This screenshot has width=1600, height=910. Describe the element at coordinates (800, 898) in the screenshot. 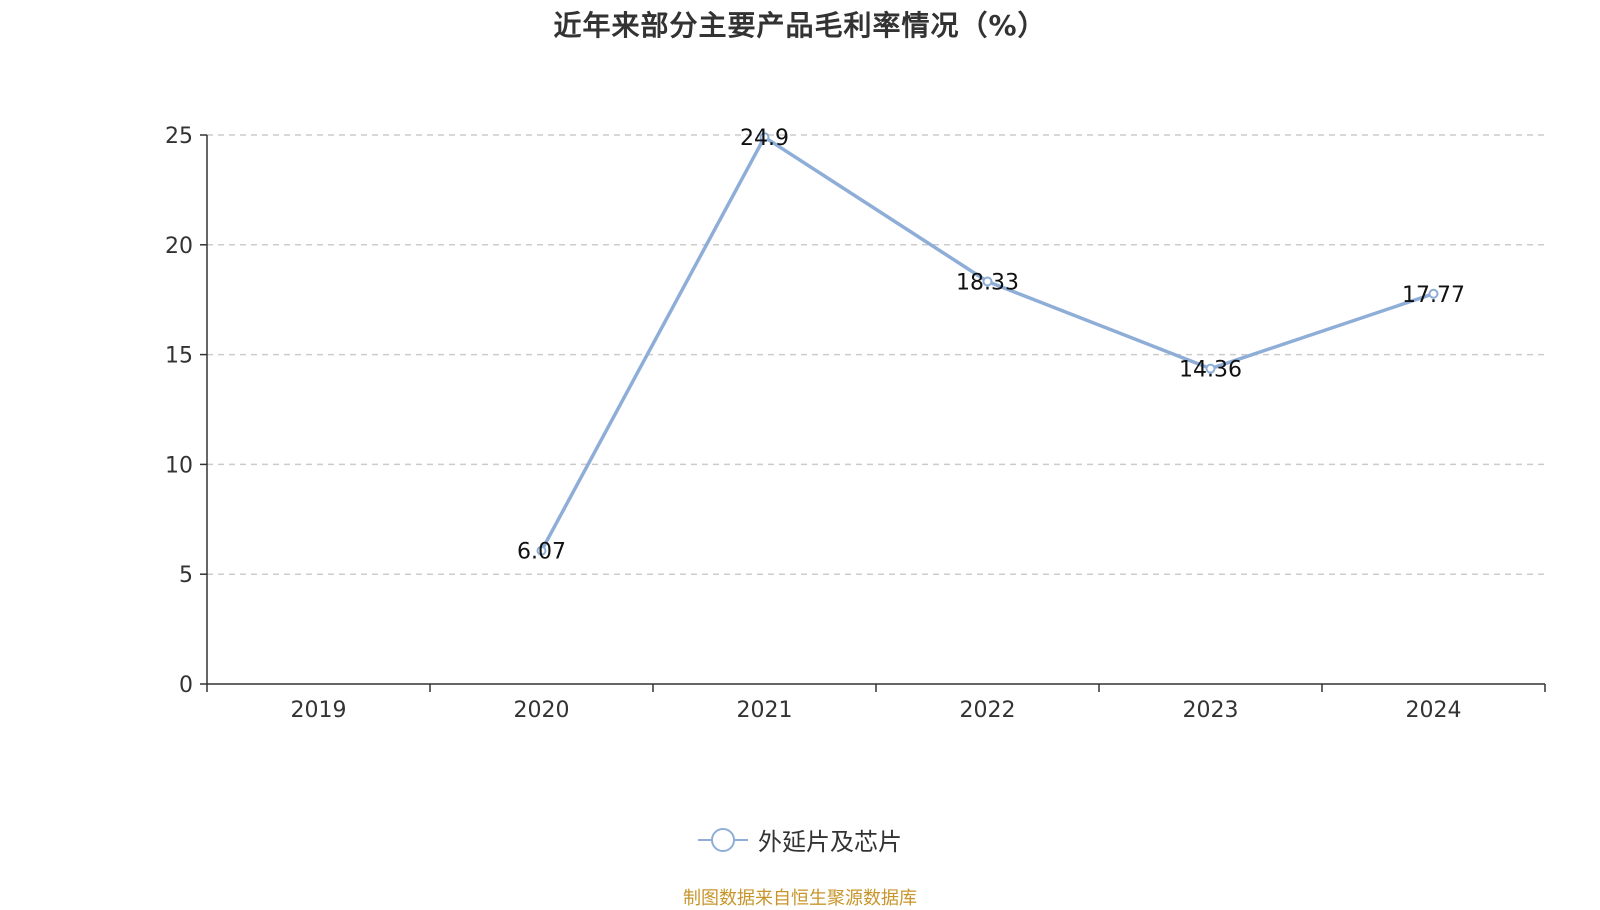

I see `source-note: 制图数据来自恒生聚源数据库` at that location.